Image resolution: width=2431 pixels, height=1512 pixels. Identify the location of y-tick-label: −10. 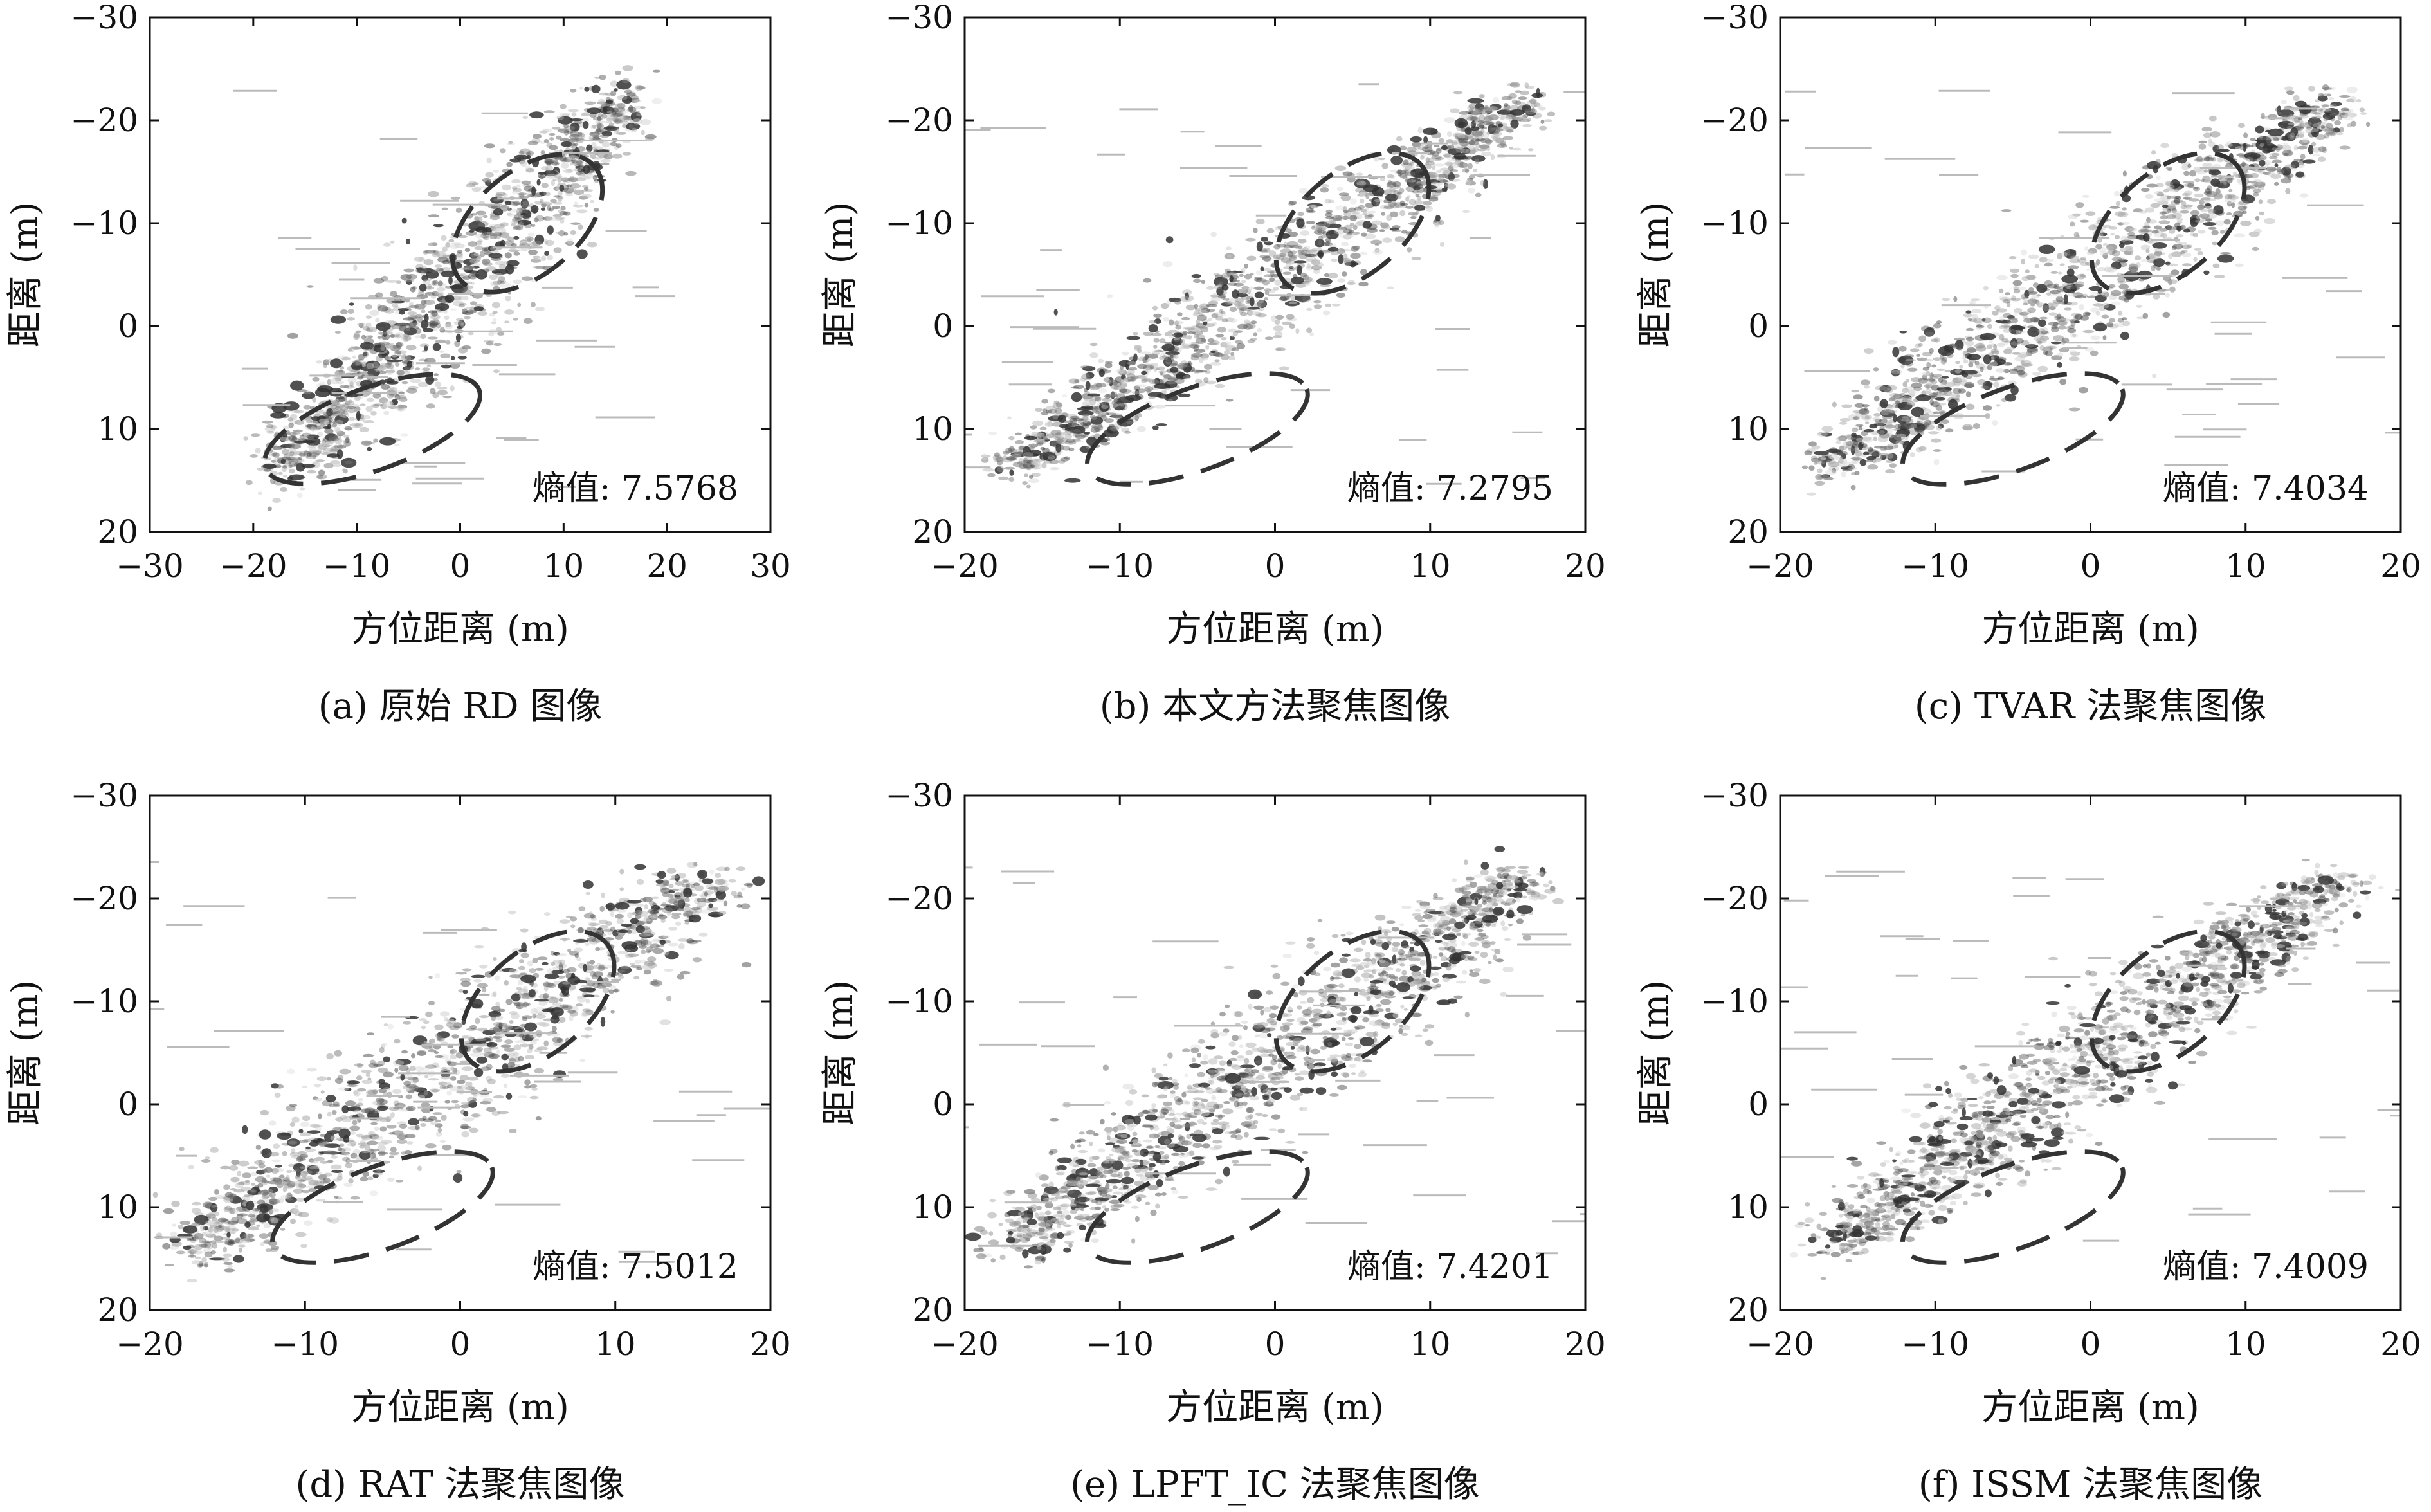
(1734, 223).